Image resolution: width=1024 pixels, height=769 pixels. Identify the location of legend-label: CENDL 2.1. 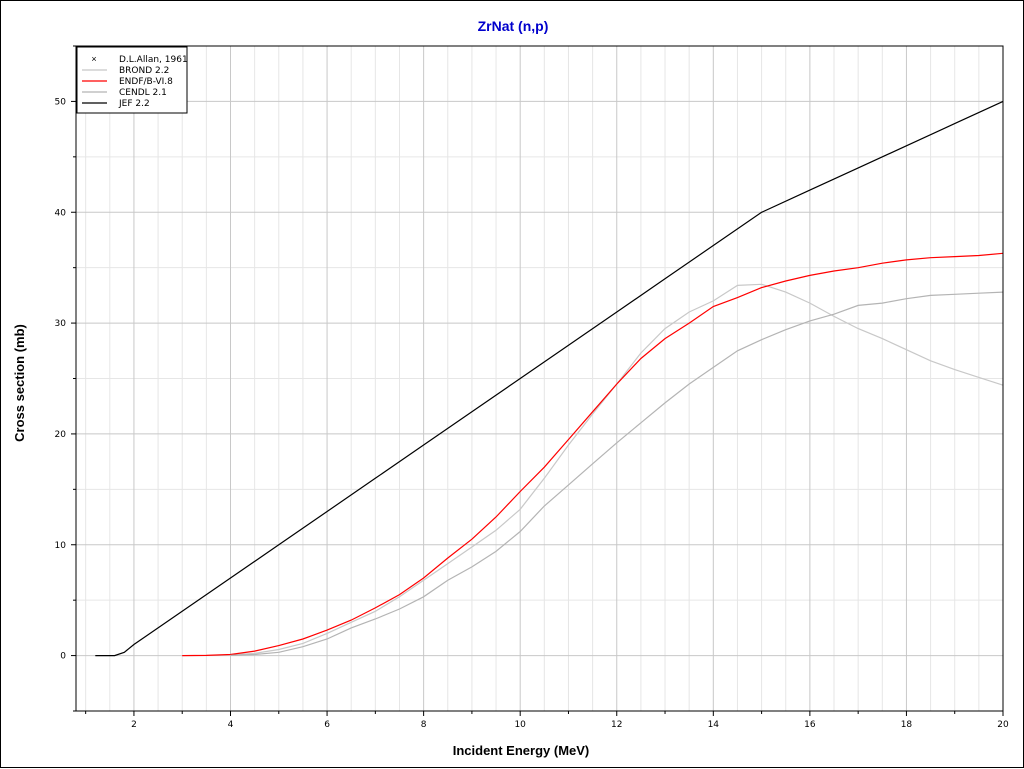
(143, 93).